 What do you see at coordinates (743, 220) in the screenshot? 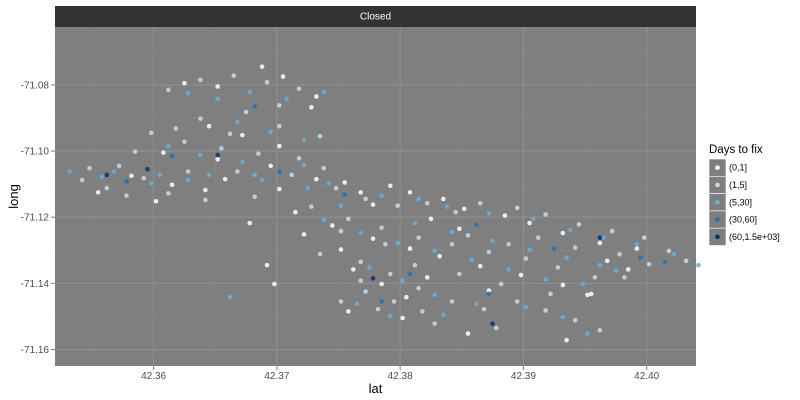
I see `legend-label: (30,60]` at bounding box center [743, 220].